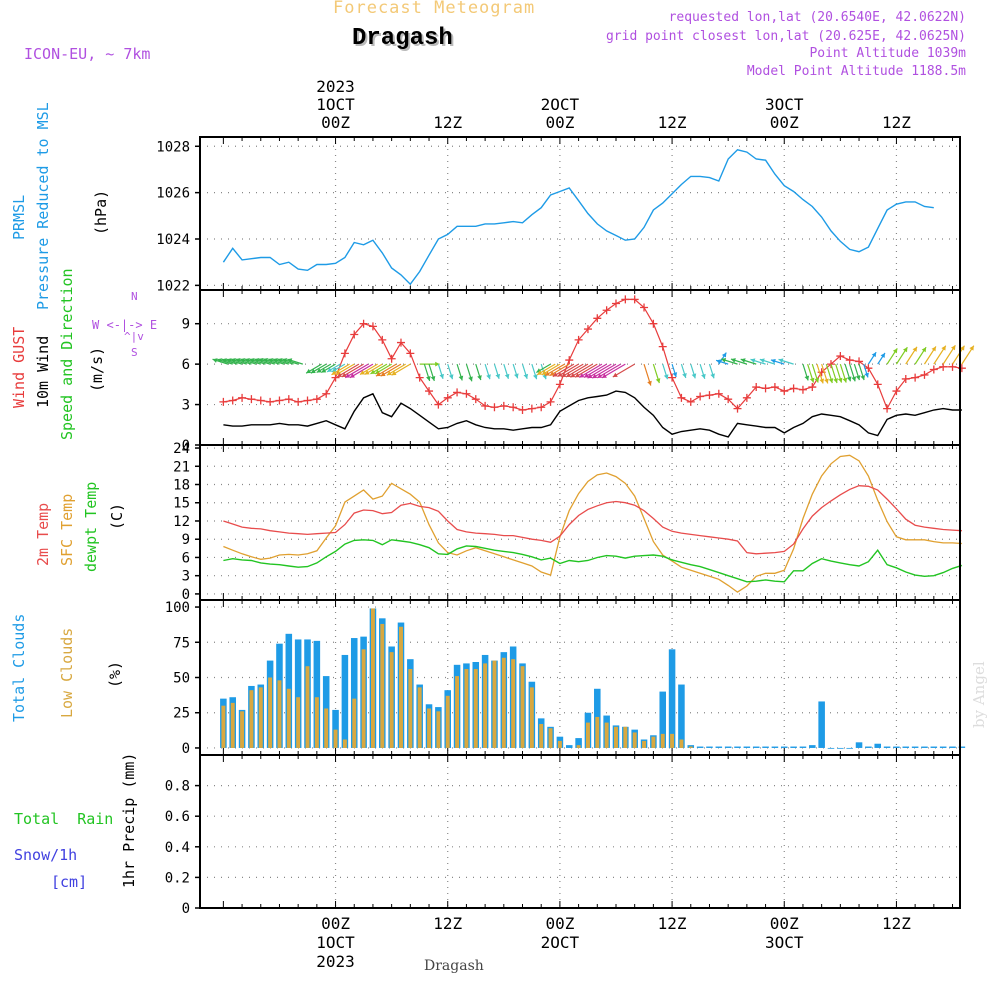 This screenshot has width=1000, height=1000. Describe the element at coordinates (124, 325) in the screenshot. I see `compass-we: W <-|-> E` at that location.